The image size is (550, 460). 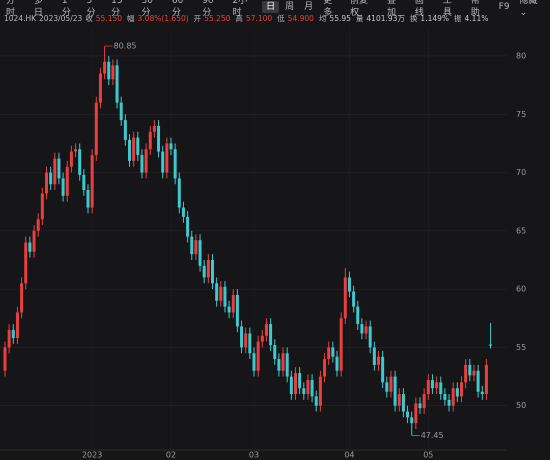 I want to click on x-tick-label: 05, so click(x=428, y=455).